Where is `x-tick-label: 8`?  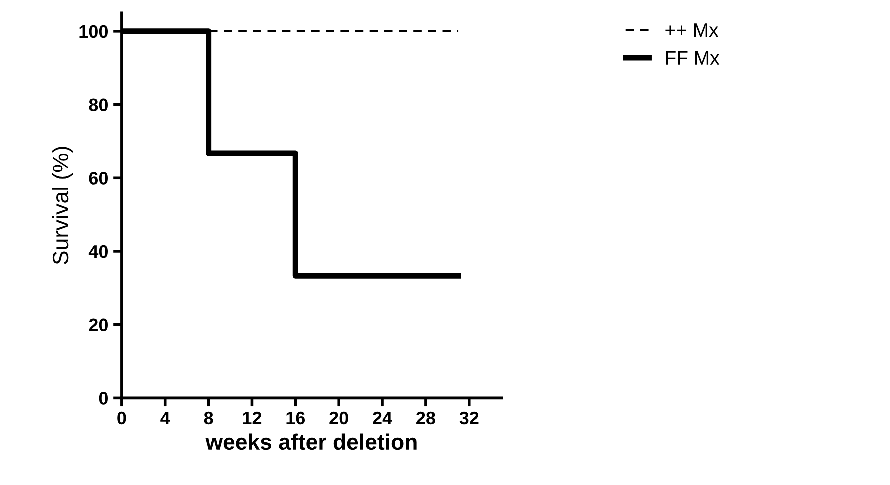 x-tick-label: 8 is located at coordinates (209, 418).